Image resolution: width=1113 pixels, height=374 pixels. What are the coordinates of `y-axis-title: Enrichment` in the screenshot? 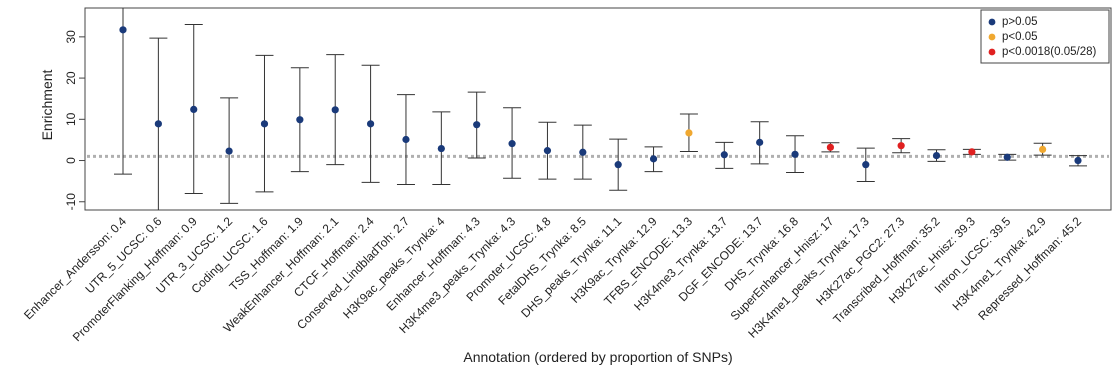 It's located at (47, 104).